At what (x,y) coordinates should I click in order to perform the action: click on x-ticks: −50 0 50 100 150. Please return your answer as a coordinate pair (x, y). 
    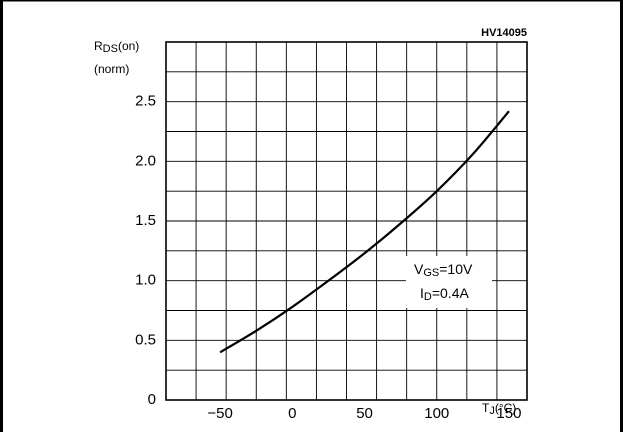
    Looking at the image, I should click on (364, 413).